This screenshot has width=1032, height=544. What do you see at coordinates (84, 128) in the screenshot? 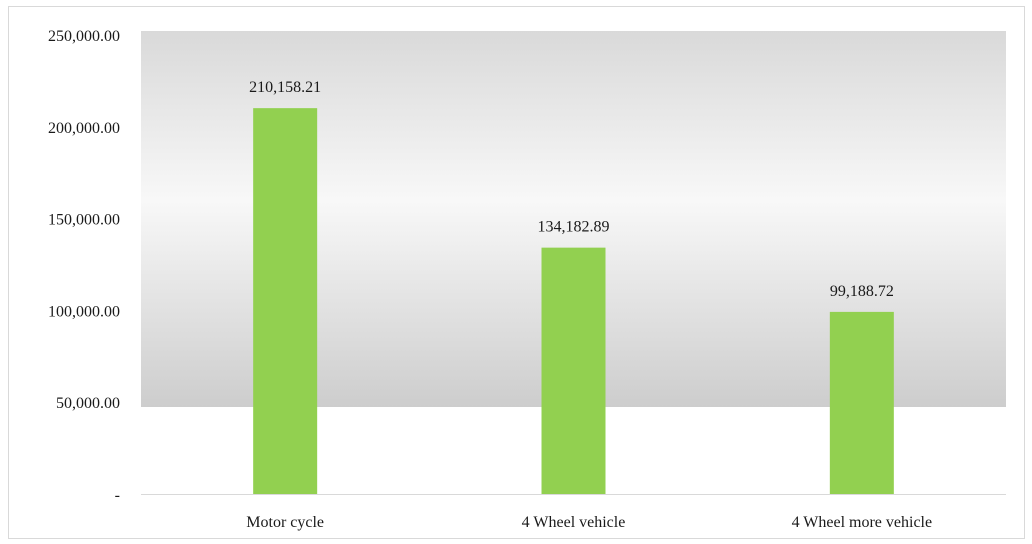
I see `y-tick-label: 200,000.00` at bounding box center [84, 128].